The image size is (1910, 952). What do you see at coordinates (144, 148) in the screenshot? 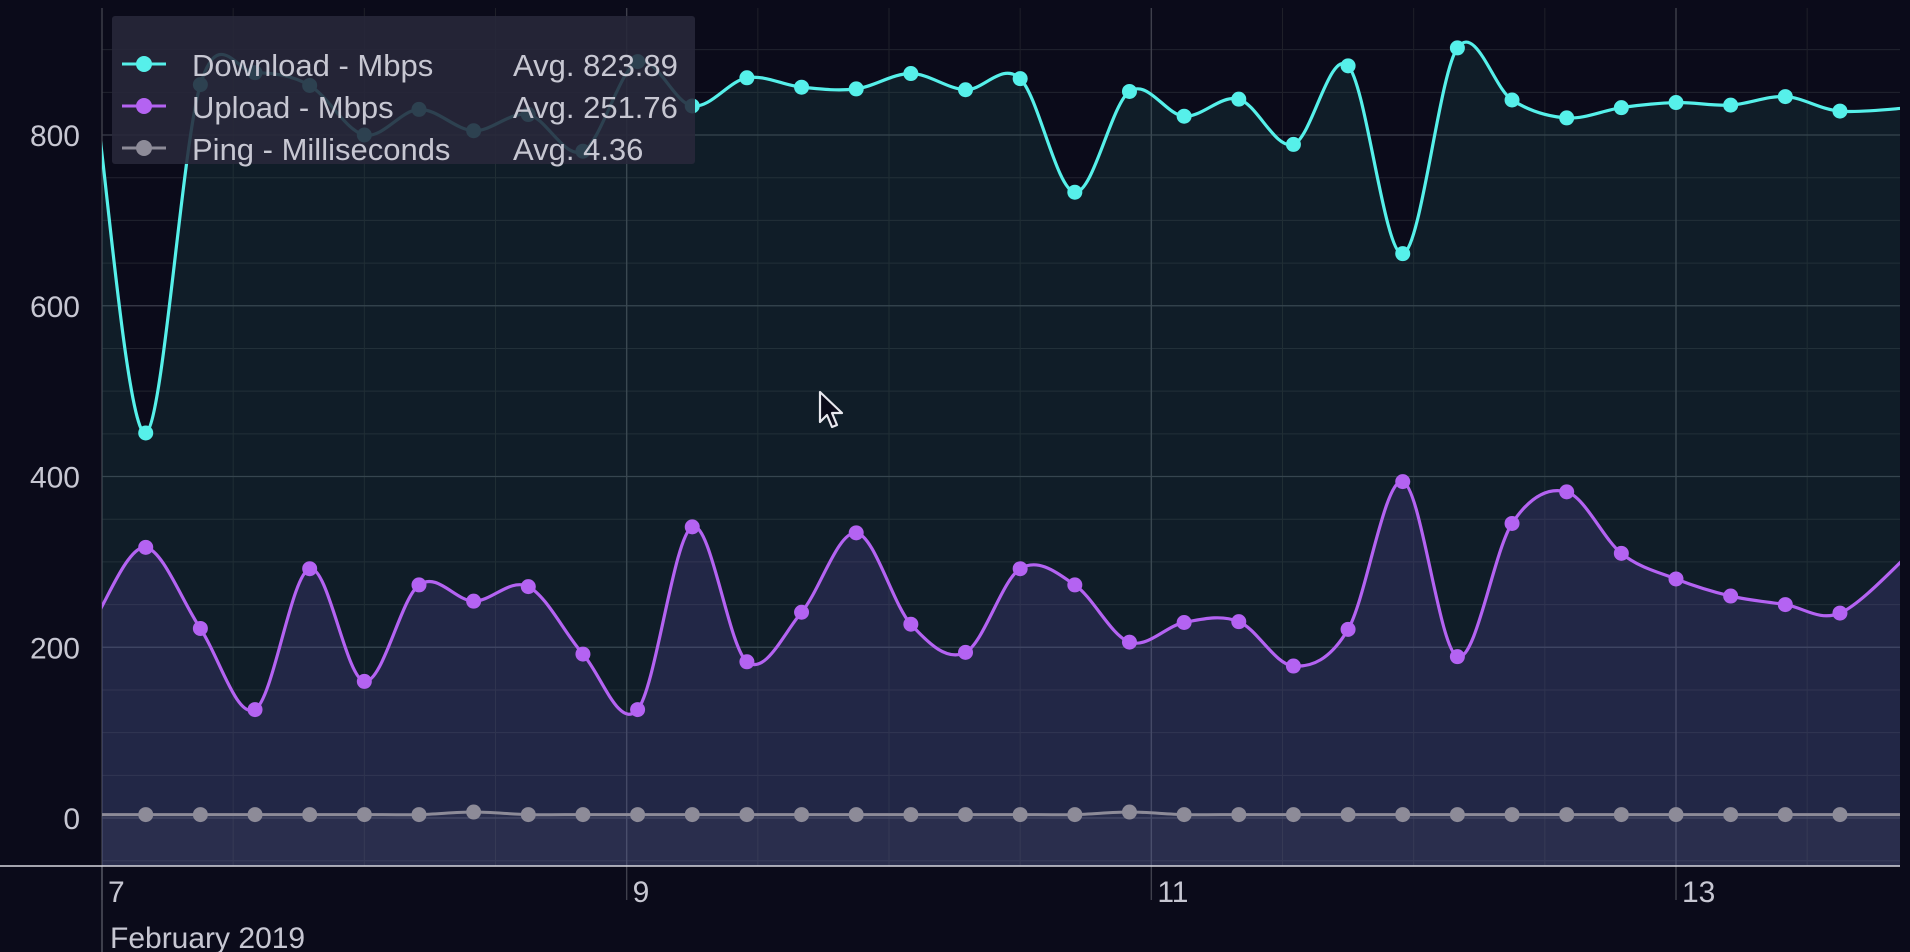
I see `ping-series-marker-icon` at bounding box center [144, 148].